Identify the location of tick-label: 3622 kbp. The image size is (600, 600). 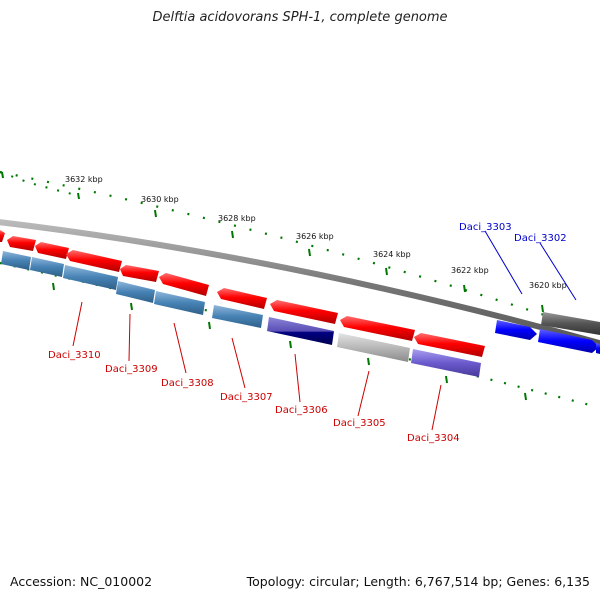
(470, 270).